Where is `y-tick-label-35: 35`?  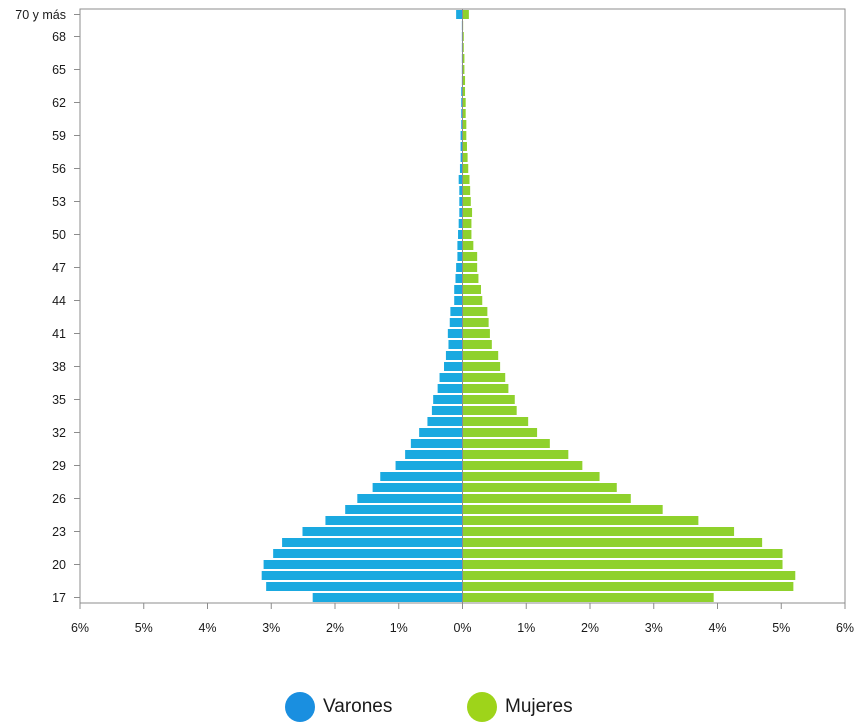 y-tick-label-35: 35 is located at coordinates (59, 400).